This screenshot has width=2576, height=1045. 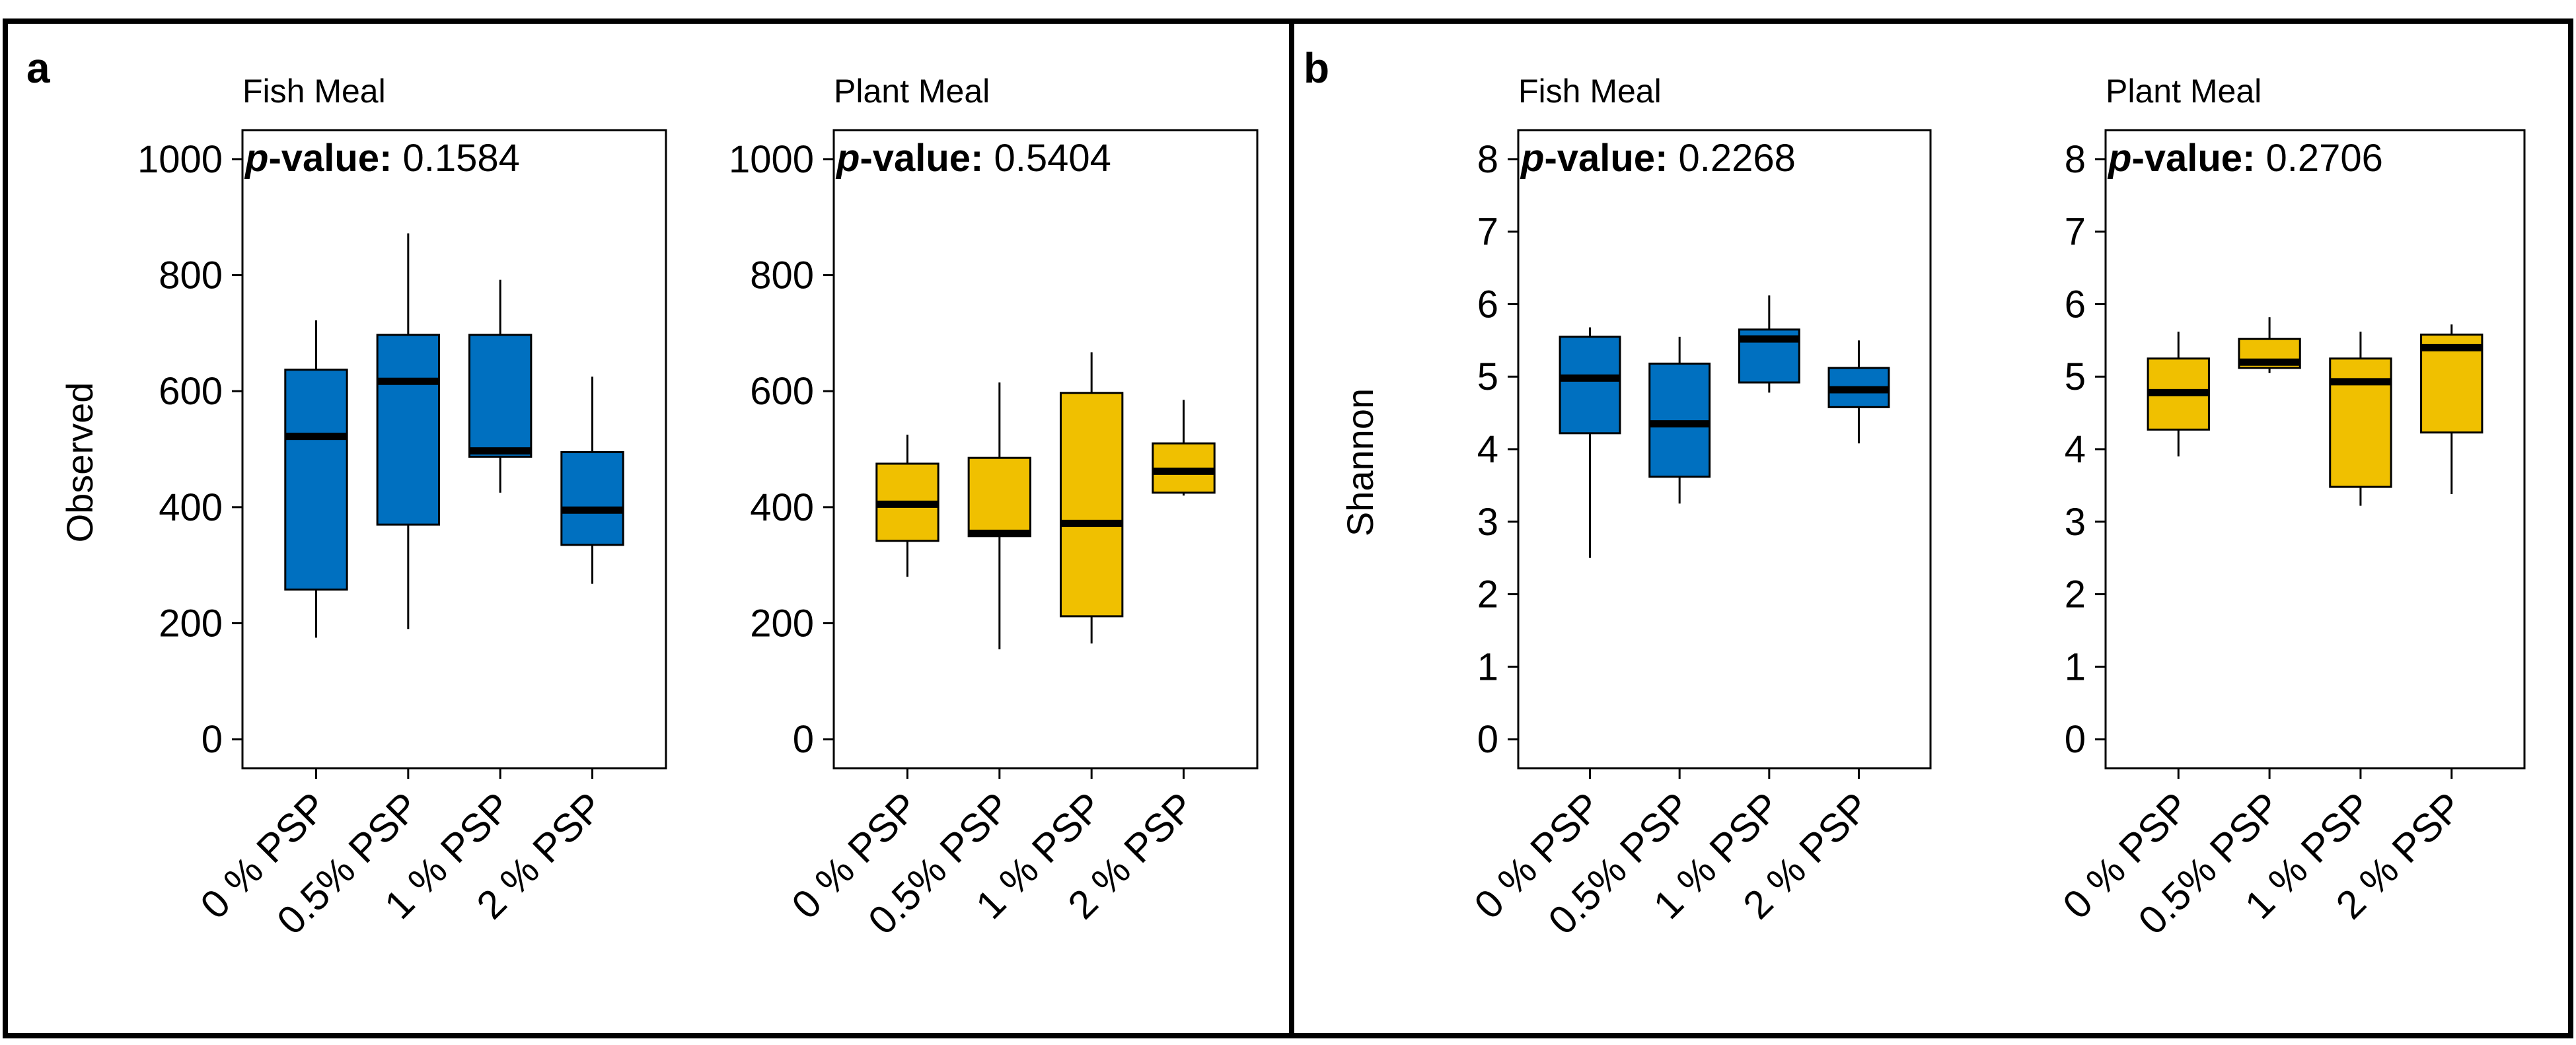 What do you see at coordinates (79, 462) in the screenshot?
I see `y-axis-title-observed: Observed` at bounding box center [79, 462].